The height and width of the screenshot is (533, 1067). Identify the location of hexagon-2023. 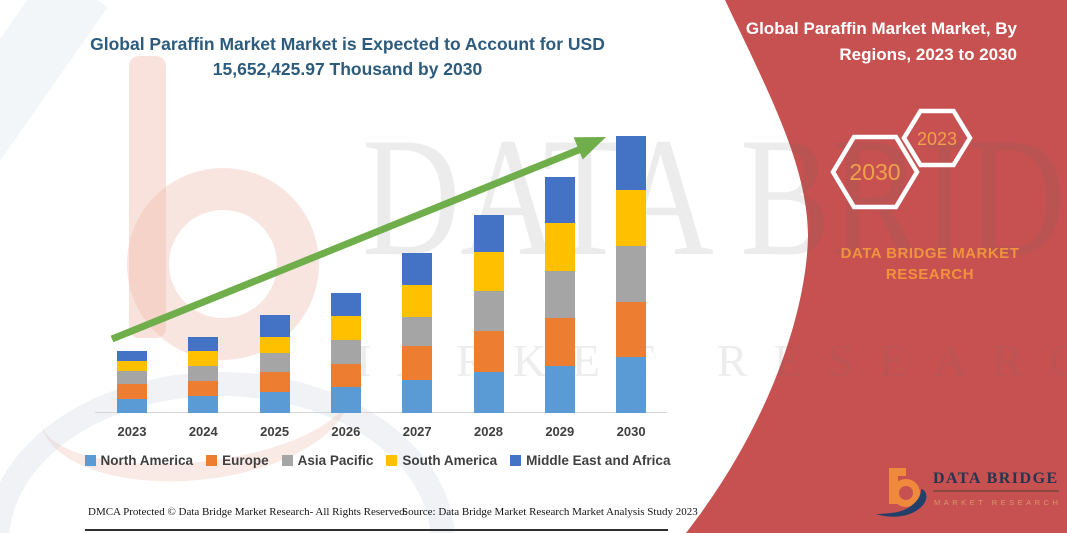
(937, 138).